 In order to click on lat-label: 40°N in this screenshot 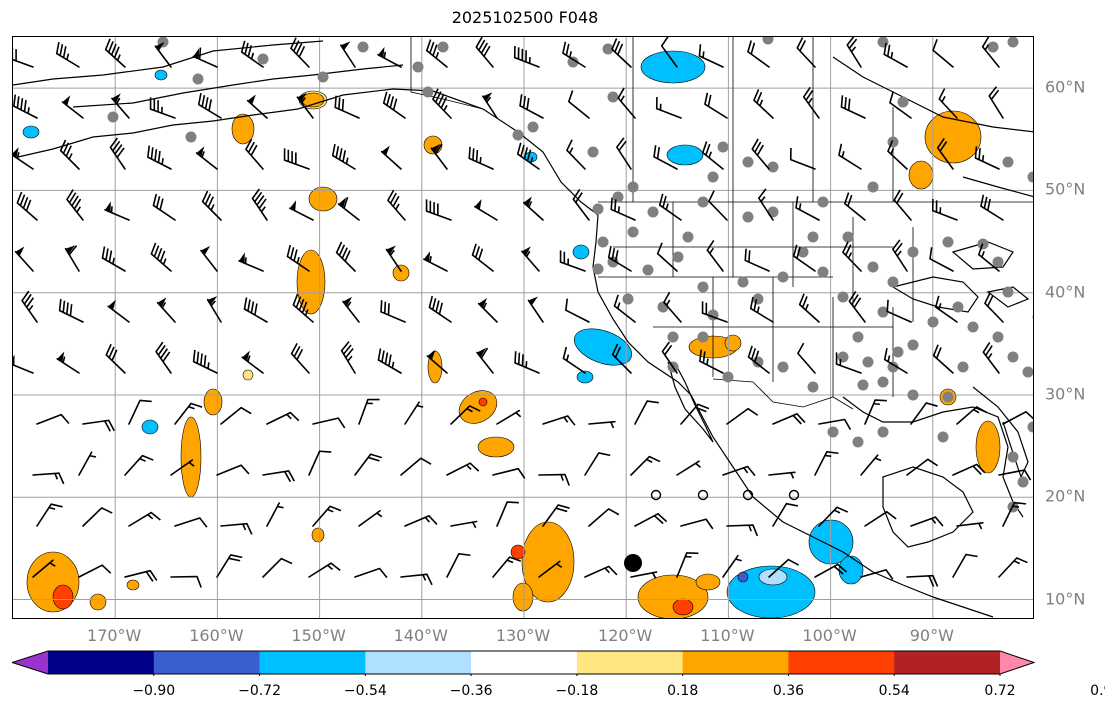, I will do `click(1065, 292)`.